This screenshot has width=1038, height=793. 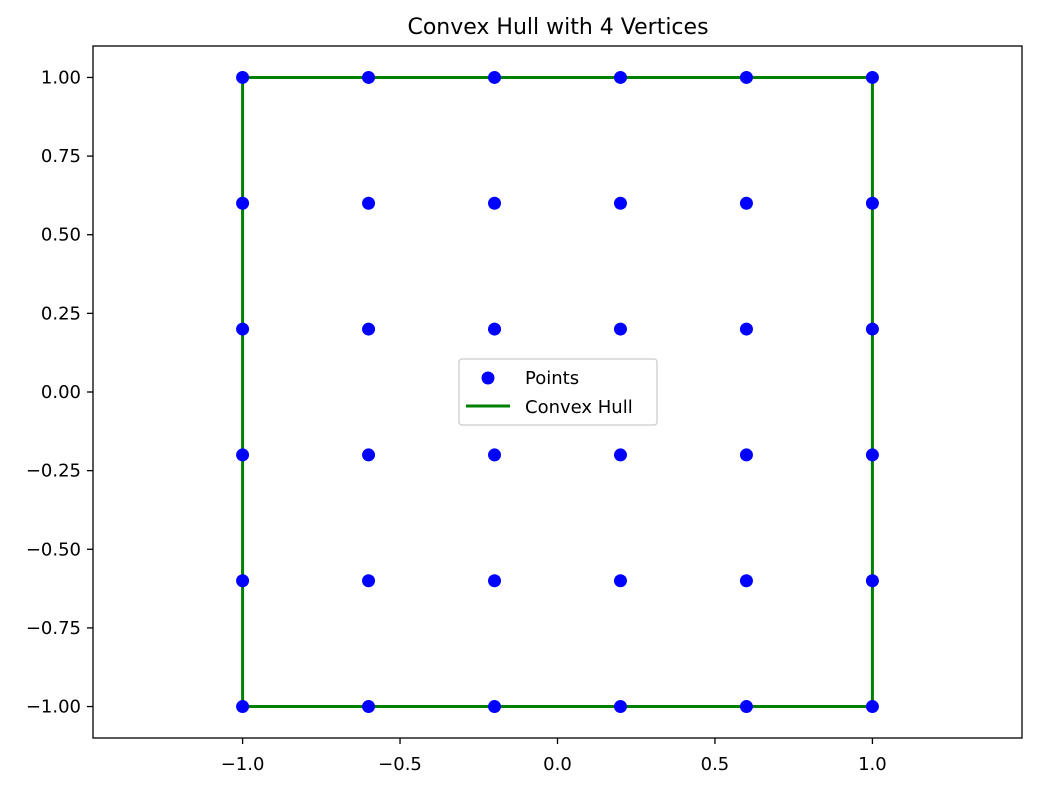 I want to click on y-tick-label: −0.75, so click(x=53, y=628).